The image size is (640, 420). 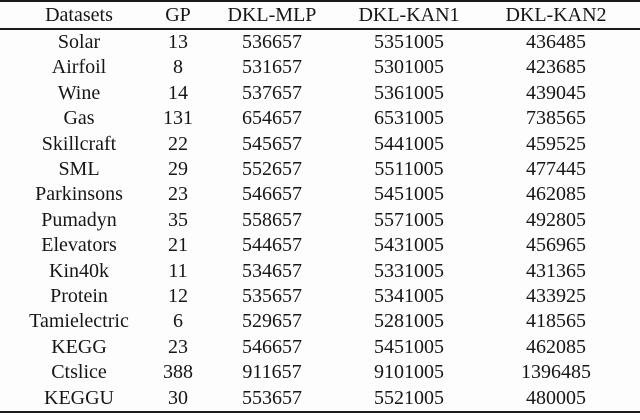 I want to click on value-cell: 531657, so click(x=272, y=67).